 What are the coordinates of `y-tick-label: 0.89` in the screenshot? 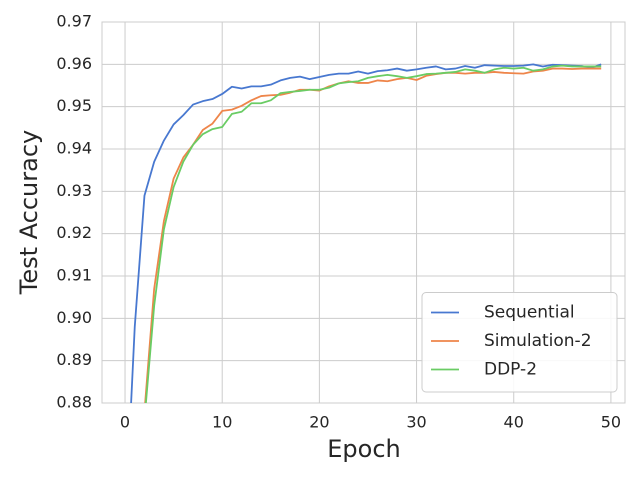 It's located at (74, 359).